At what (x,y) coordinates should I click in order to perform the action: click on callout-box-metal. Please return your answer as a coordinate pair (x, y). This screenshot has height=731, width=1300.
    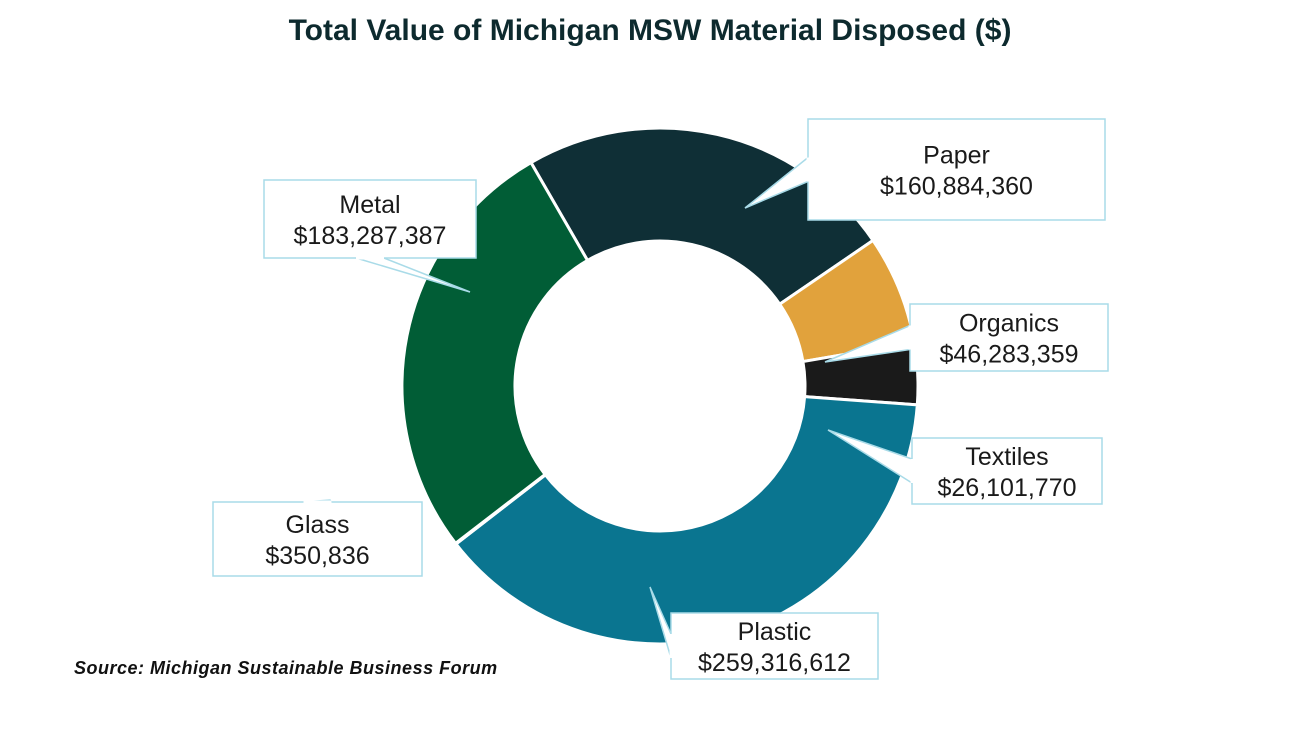
    Looking at the image, I should click on (370, 219).